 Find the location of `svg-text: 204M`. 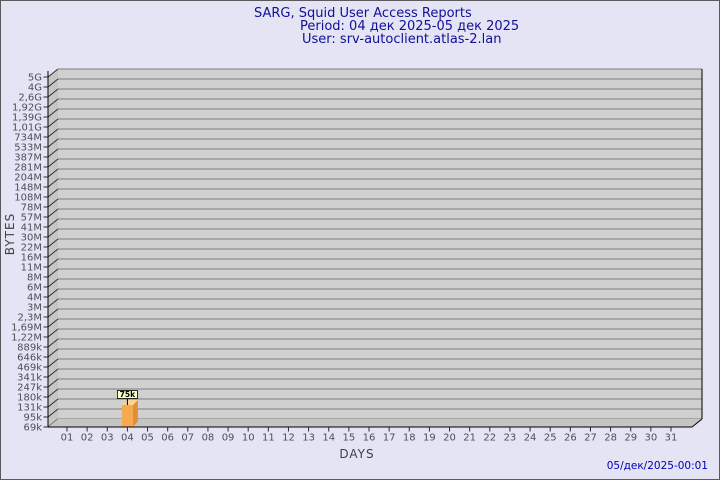

svg-text: 204M is located at coordinates (28, 178).